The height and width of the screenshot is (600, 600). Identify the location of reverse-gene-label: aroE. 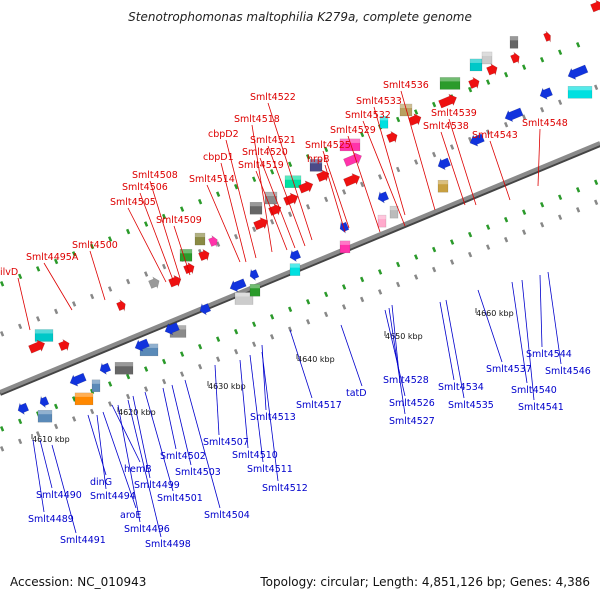
(130, 515).